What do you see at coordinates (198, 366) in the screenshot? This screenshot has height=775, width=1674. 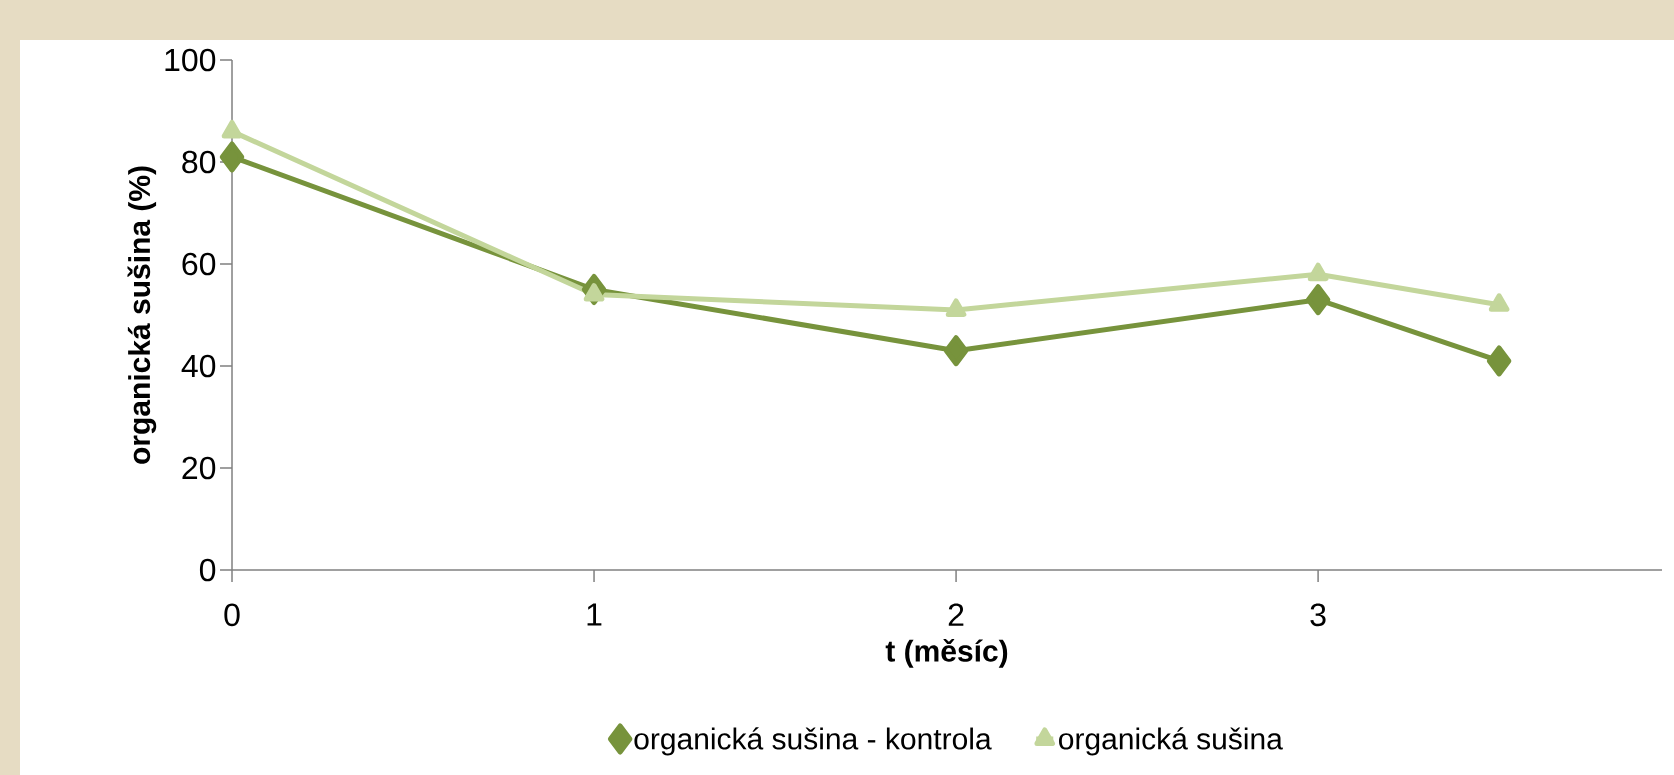 I see `y-tick-label: 40` at bounding box center [198, 366].